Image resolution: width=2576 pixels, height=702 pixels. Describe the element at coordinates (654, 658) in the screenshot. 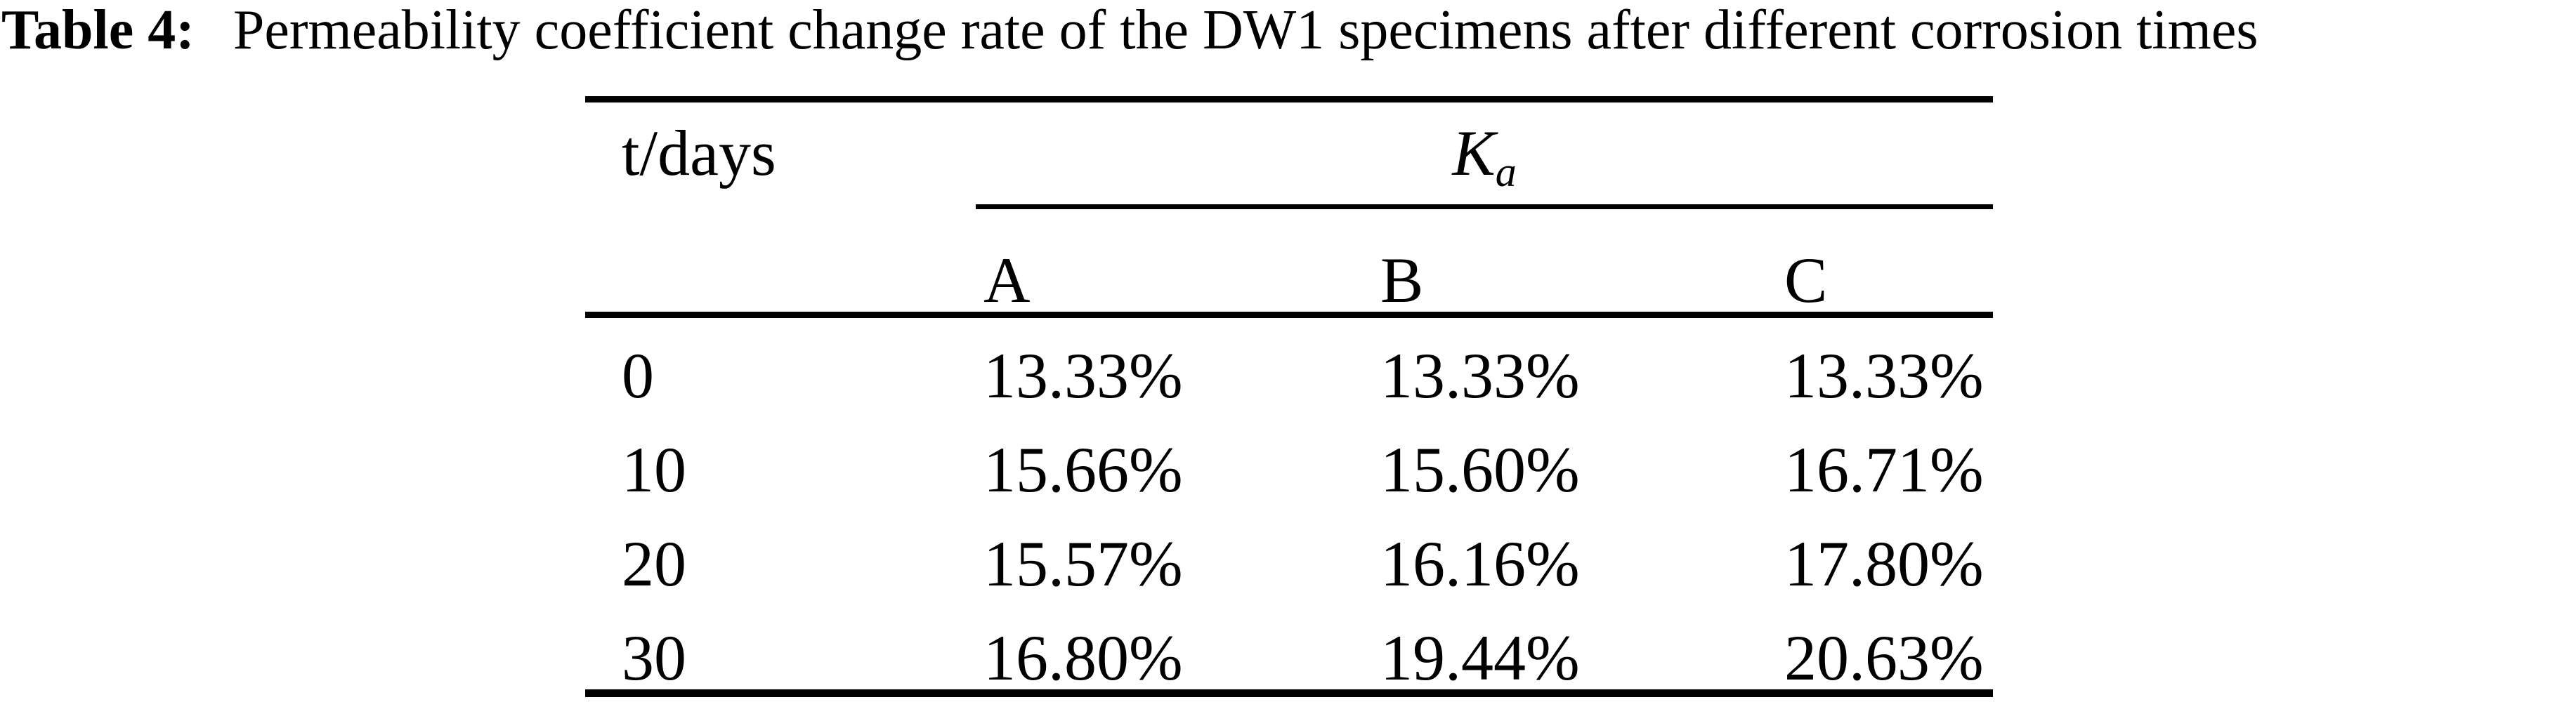

I see `row-label-days: 30` at that location.